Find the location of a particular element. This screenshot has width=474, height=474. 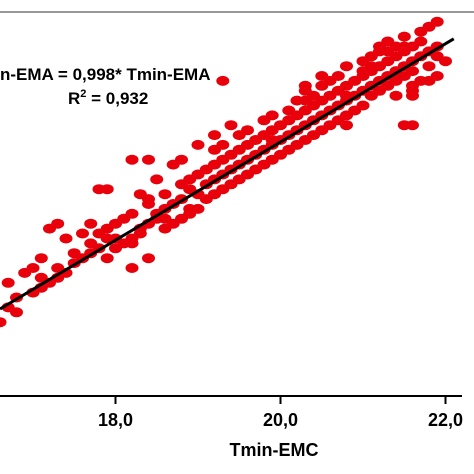

x-tick-label: 22,0 is located at coordinates (445, 420).